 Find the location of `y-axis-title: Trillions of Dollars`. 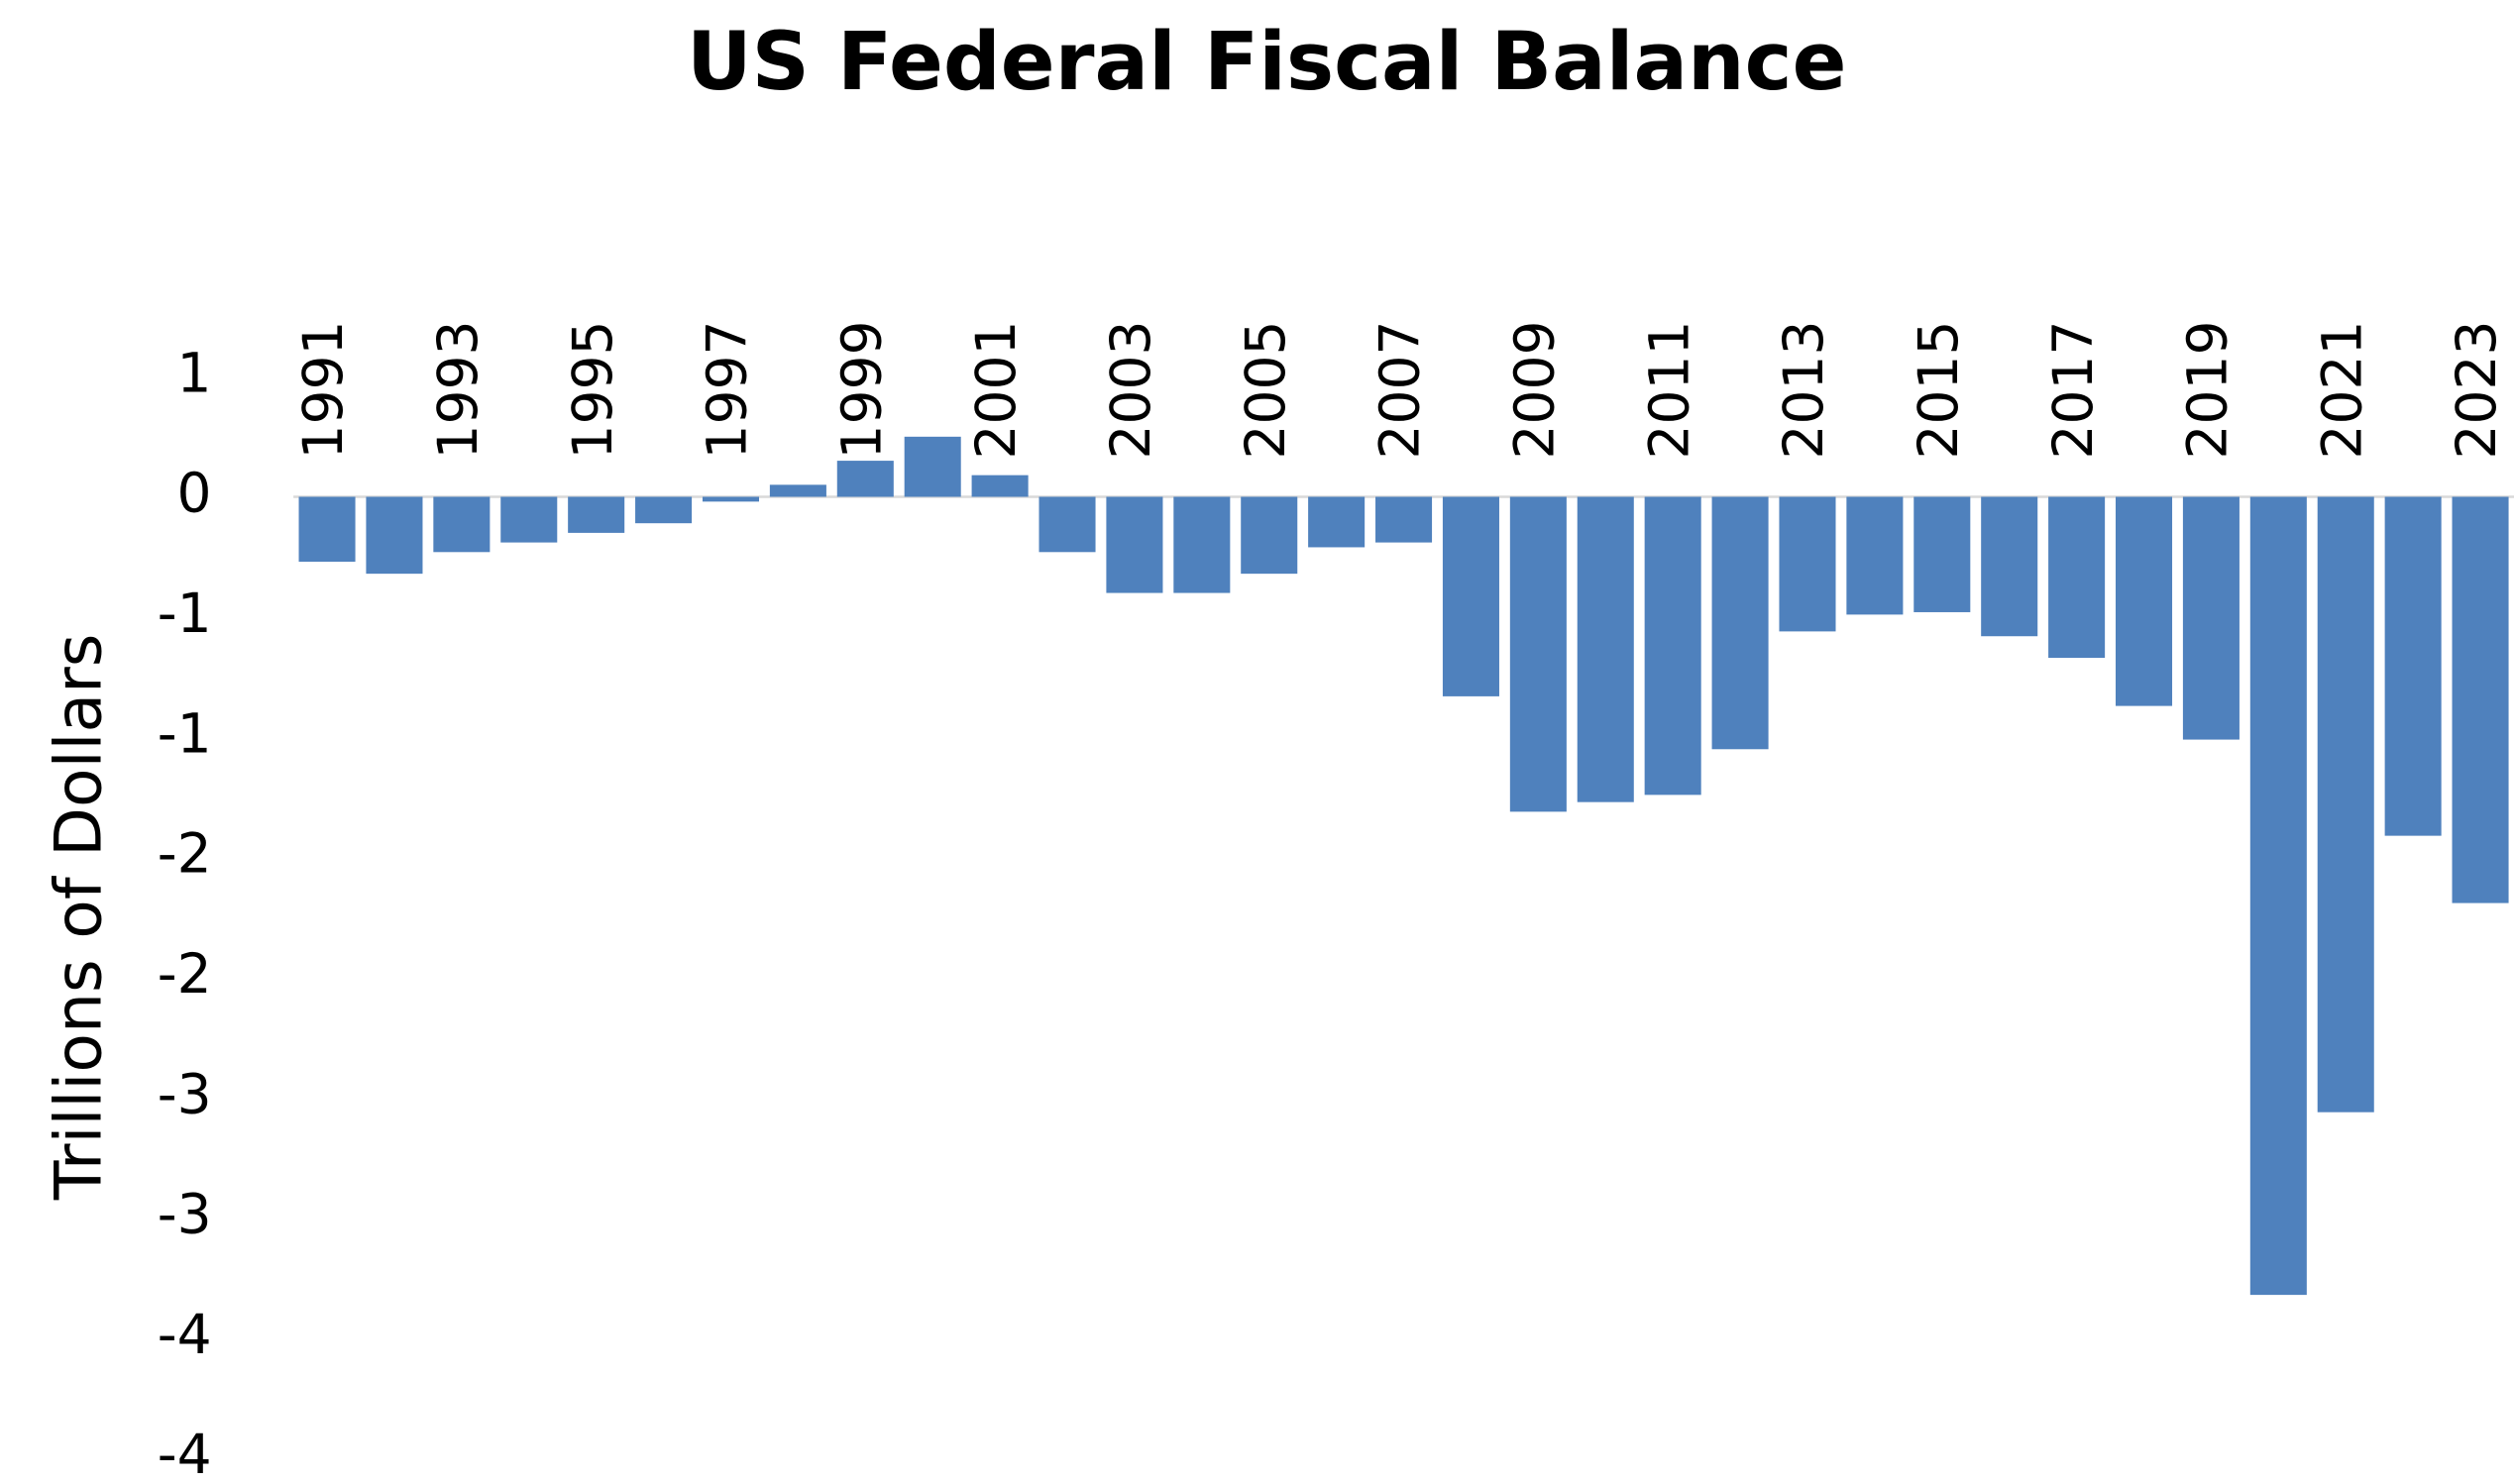

y-axis-title: Trillions of Dollars is located at coordinates (80, 918).